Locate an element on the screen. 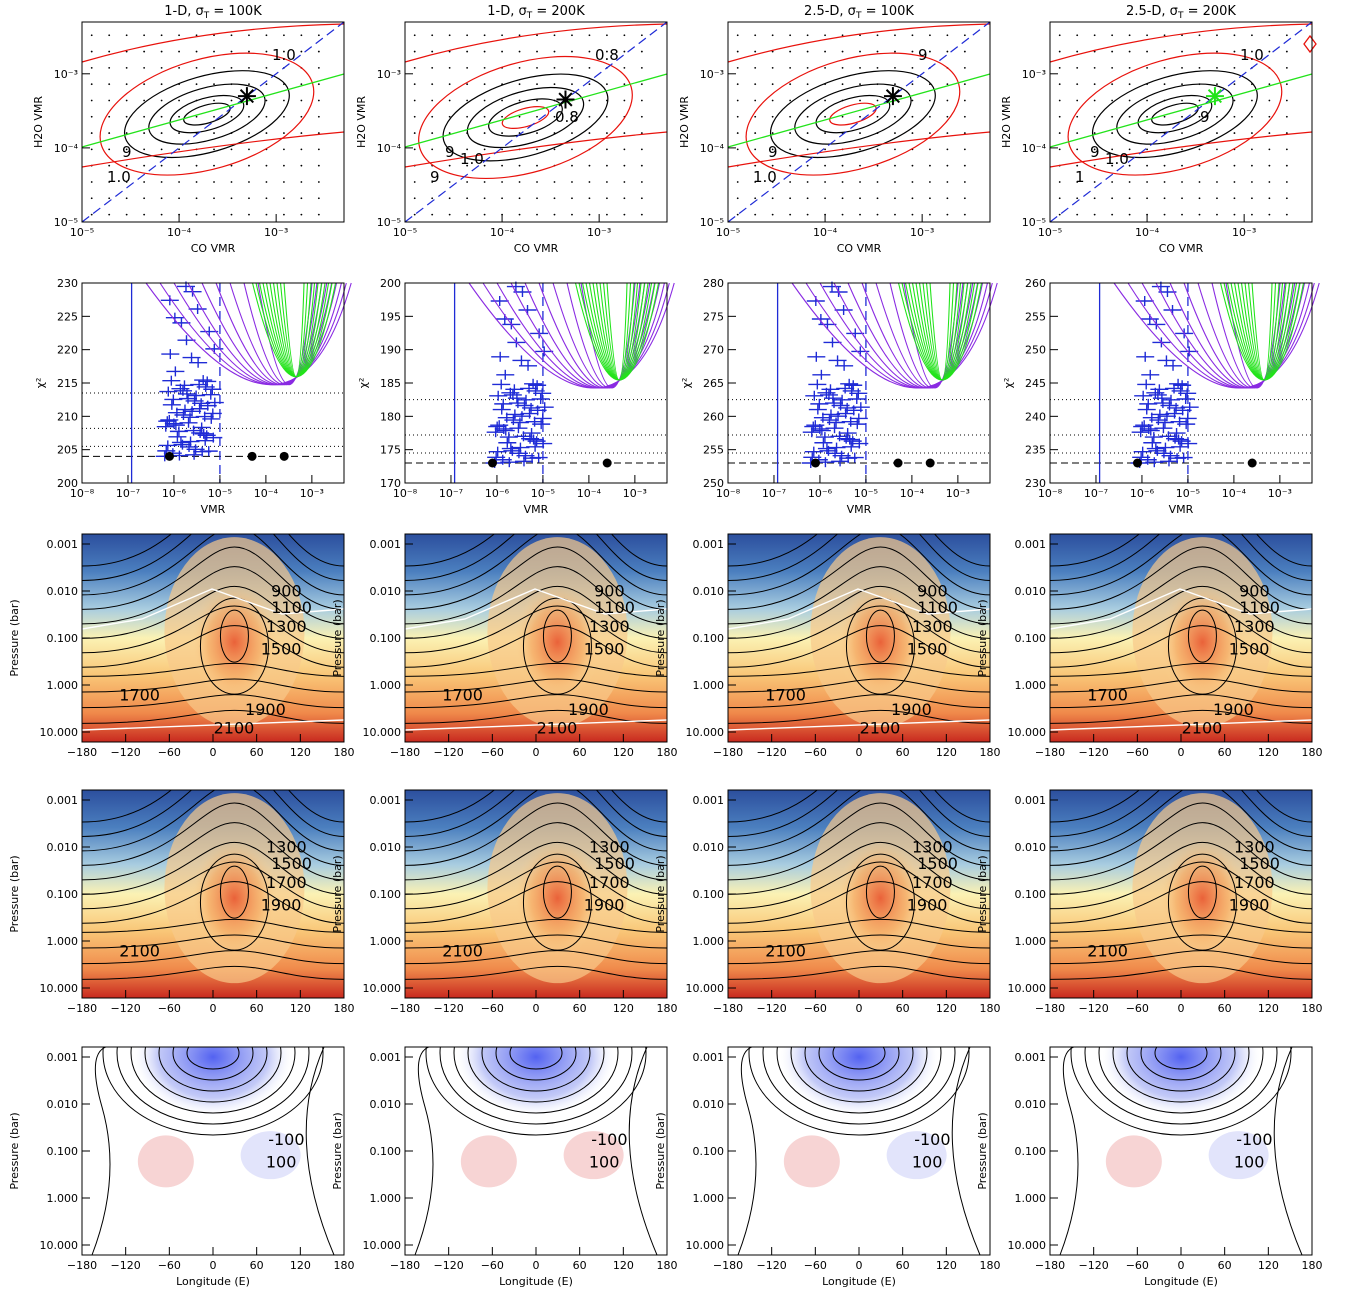 Image resolution: width=1346 pixels, height=1308 pixels. x-axis-label: VMR is located at coordinates (536, 509).